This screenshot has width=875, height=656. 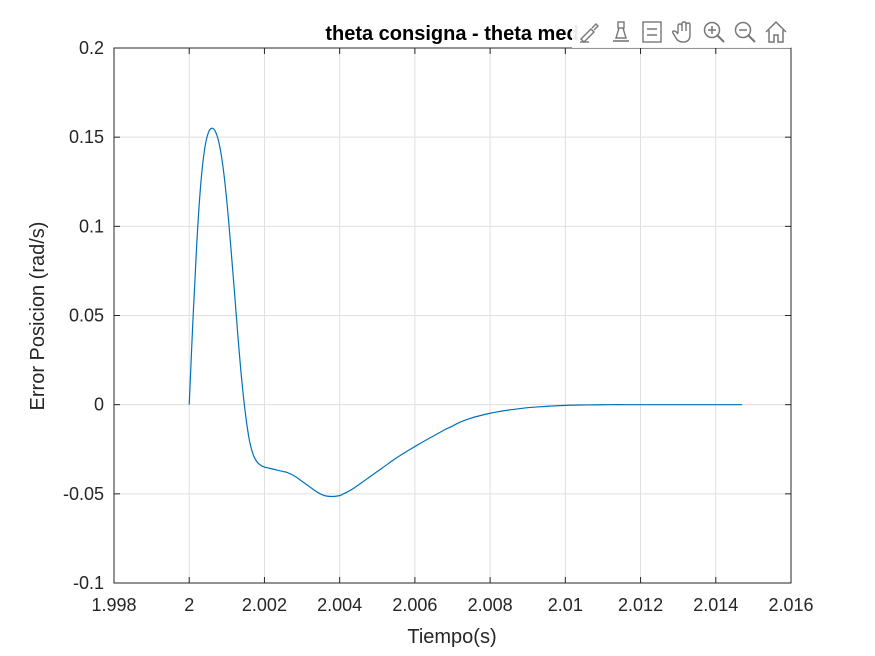 I want to click on x-tick-label: 2.01, so click(x=565, y=605).